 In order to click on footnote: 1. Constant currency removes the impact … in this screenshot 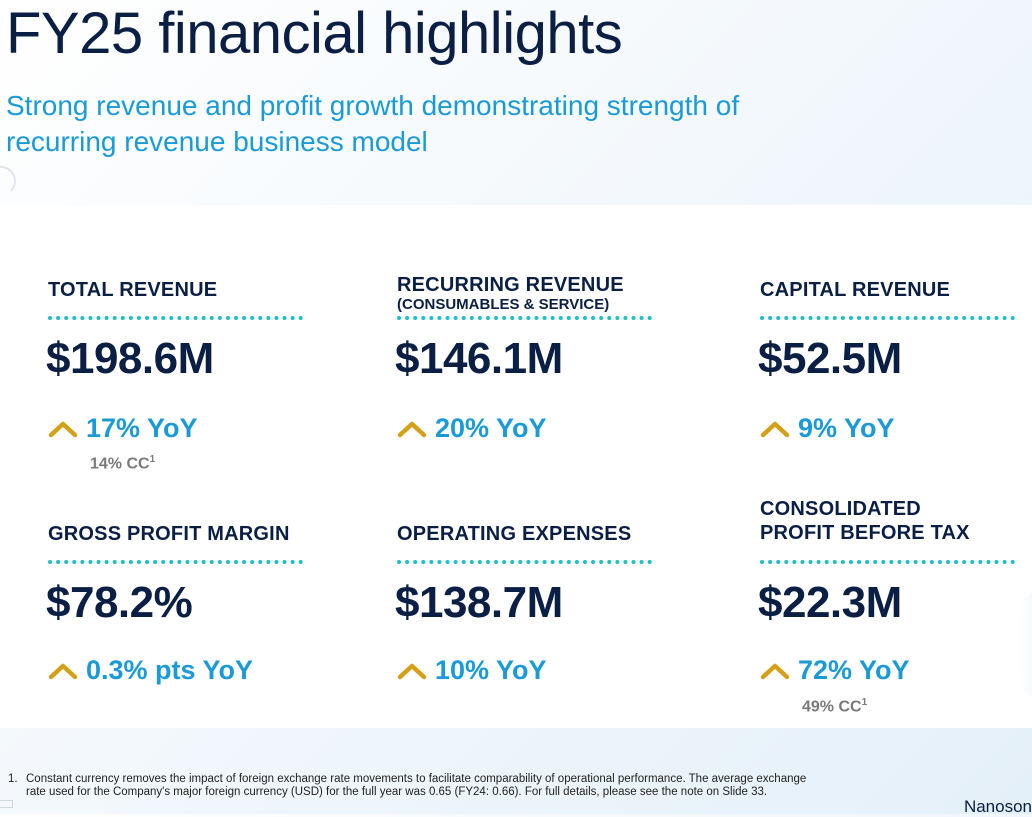, I will do `click(418, 786)`.